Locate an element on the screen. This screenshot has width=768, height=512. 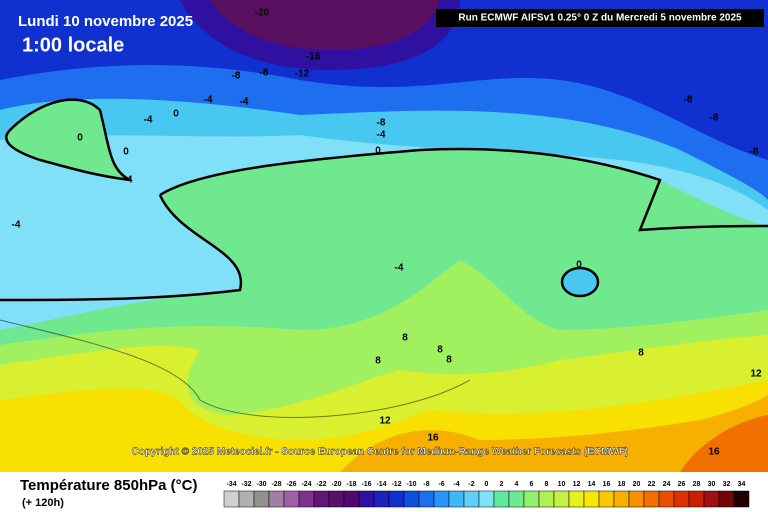
scale-label: 24 is located at coordinates (667, 484).